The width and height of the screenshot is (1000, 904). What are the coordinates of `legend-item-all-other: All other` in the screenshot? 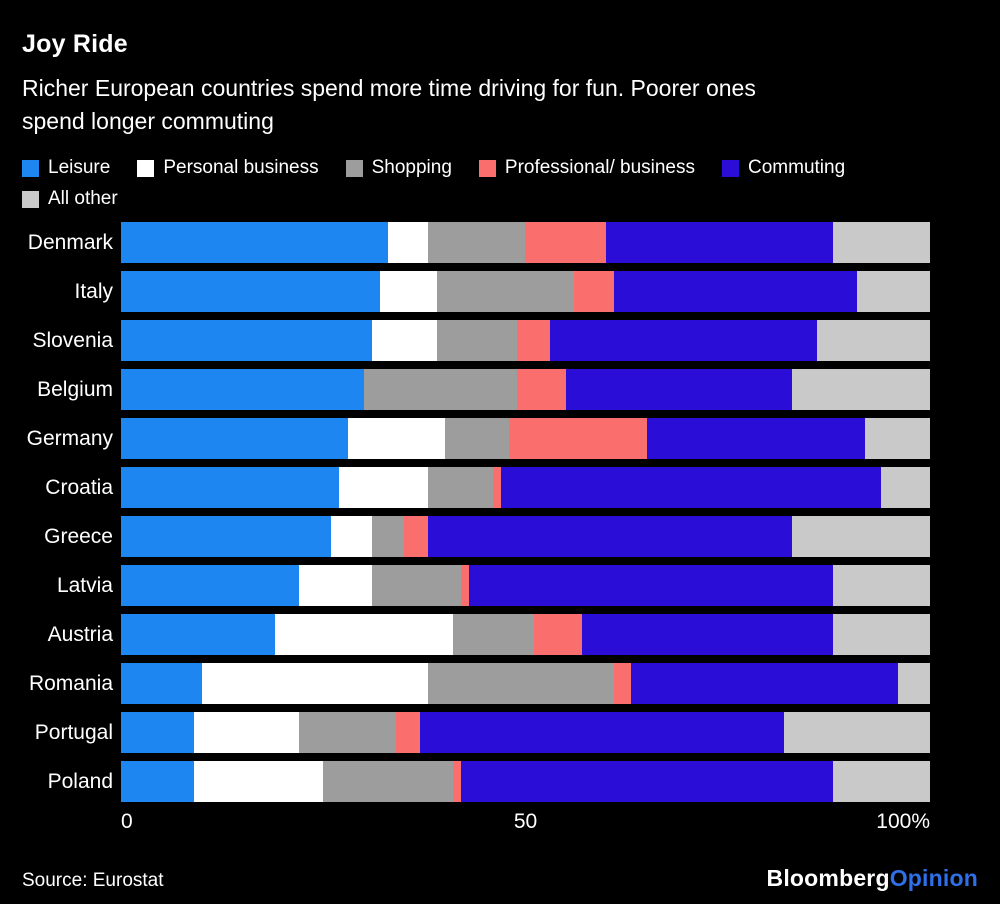 It's located at (70, 199).